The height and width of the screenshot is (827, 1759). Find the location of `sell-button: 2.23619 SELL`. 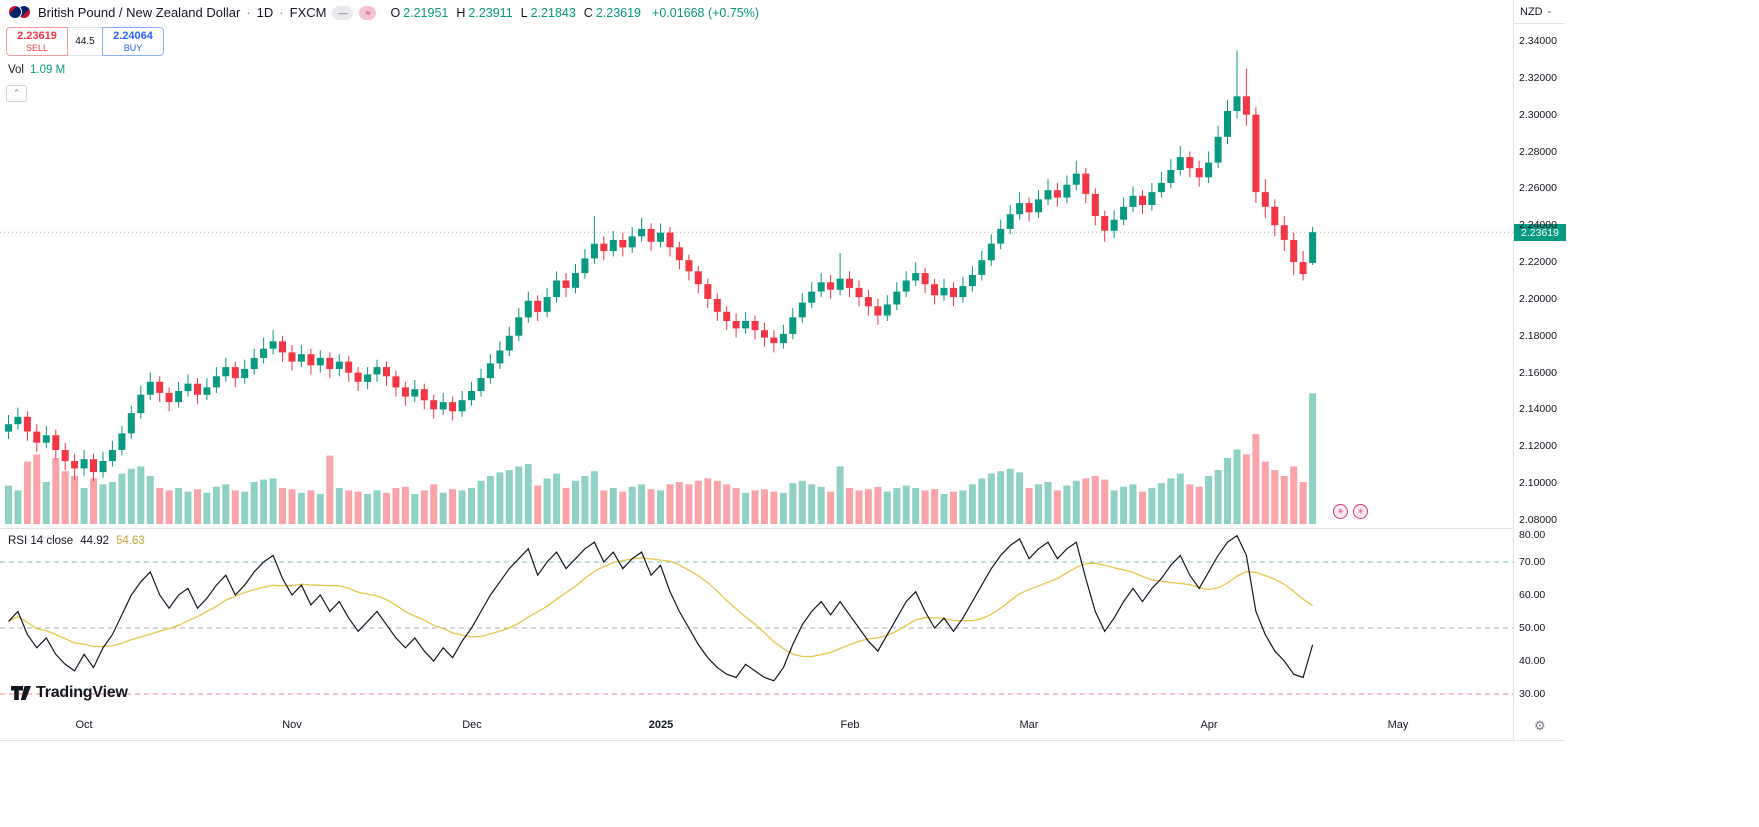

sell-button: 2.23619 SELL is located at coordinates (37, 41).